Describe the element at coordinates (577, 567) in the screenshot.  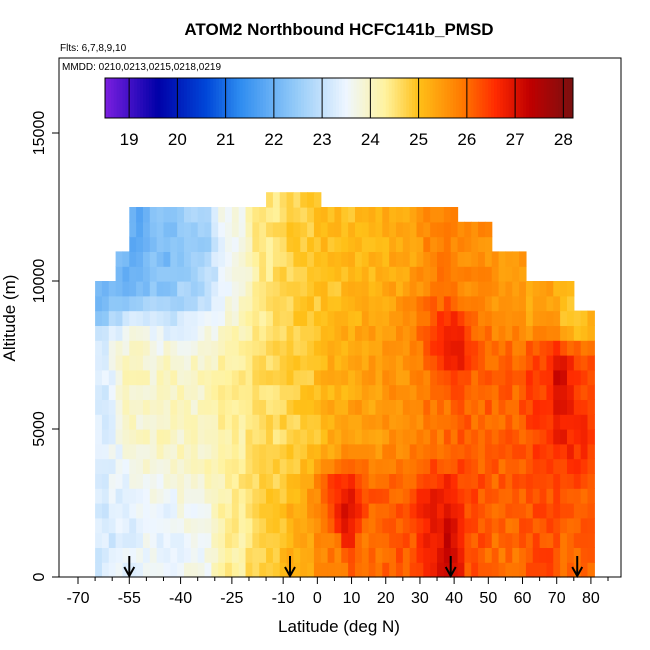
I see `flight-marker-arrow` at that location.